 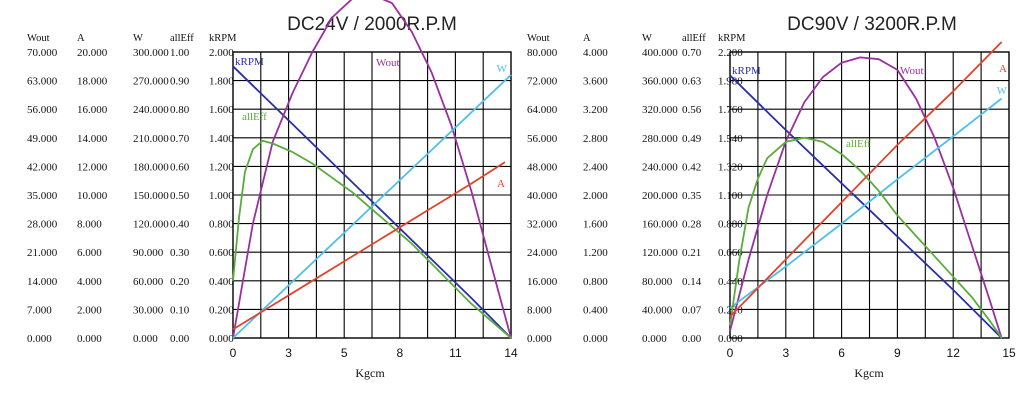 I want to click on y-tick-label: 0.60, so click(x=180, y=167).